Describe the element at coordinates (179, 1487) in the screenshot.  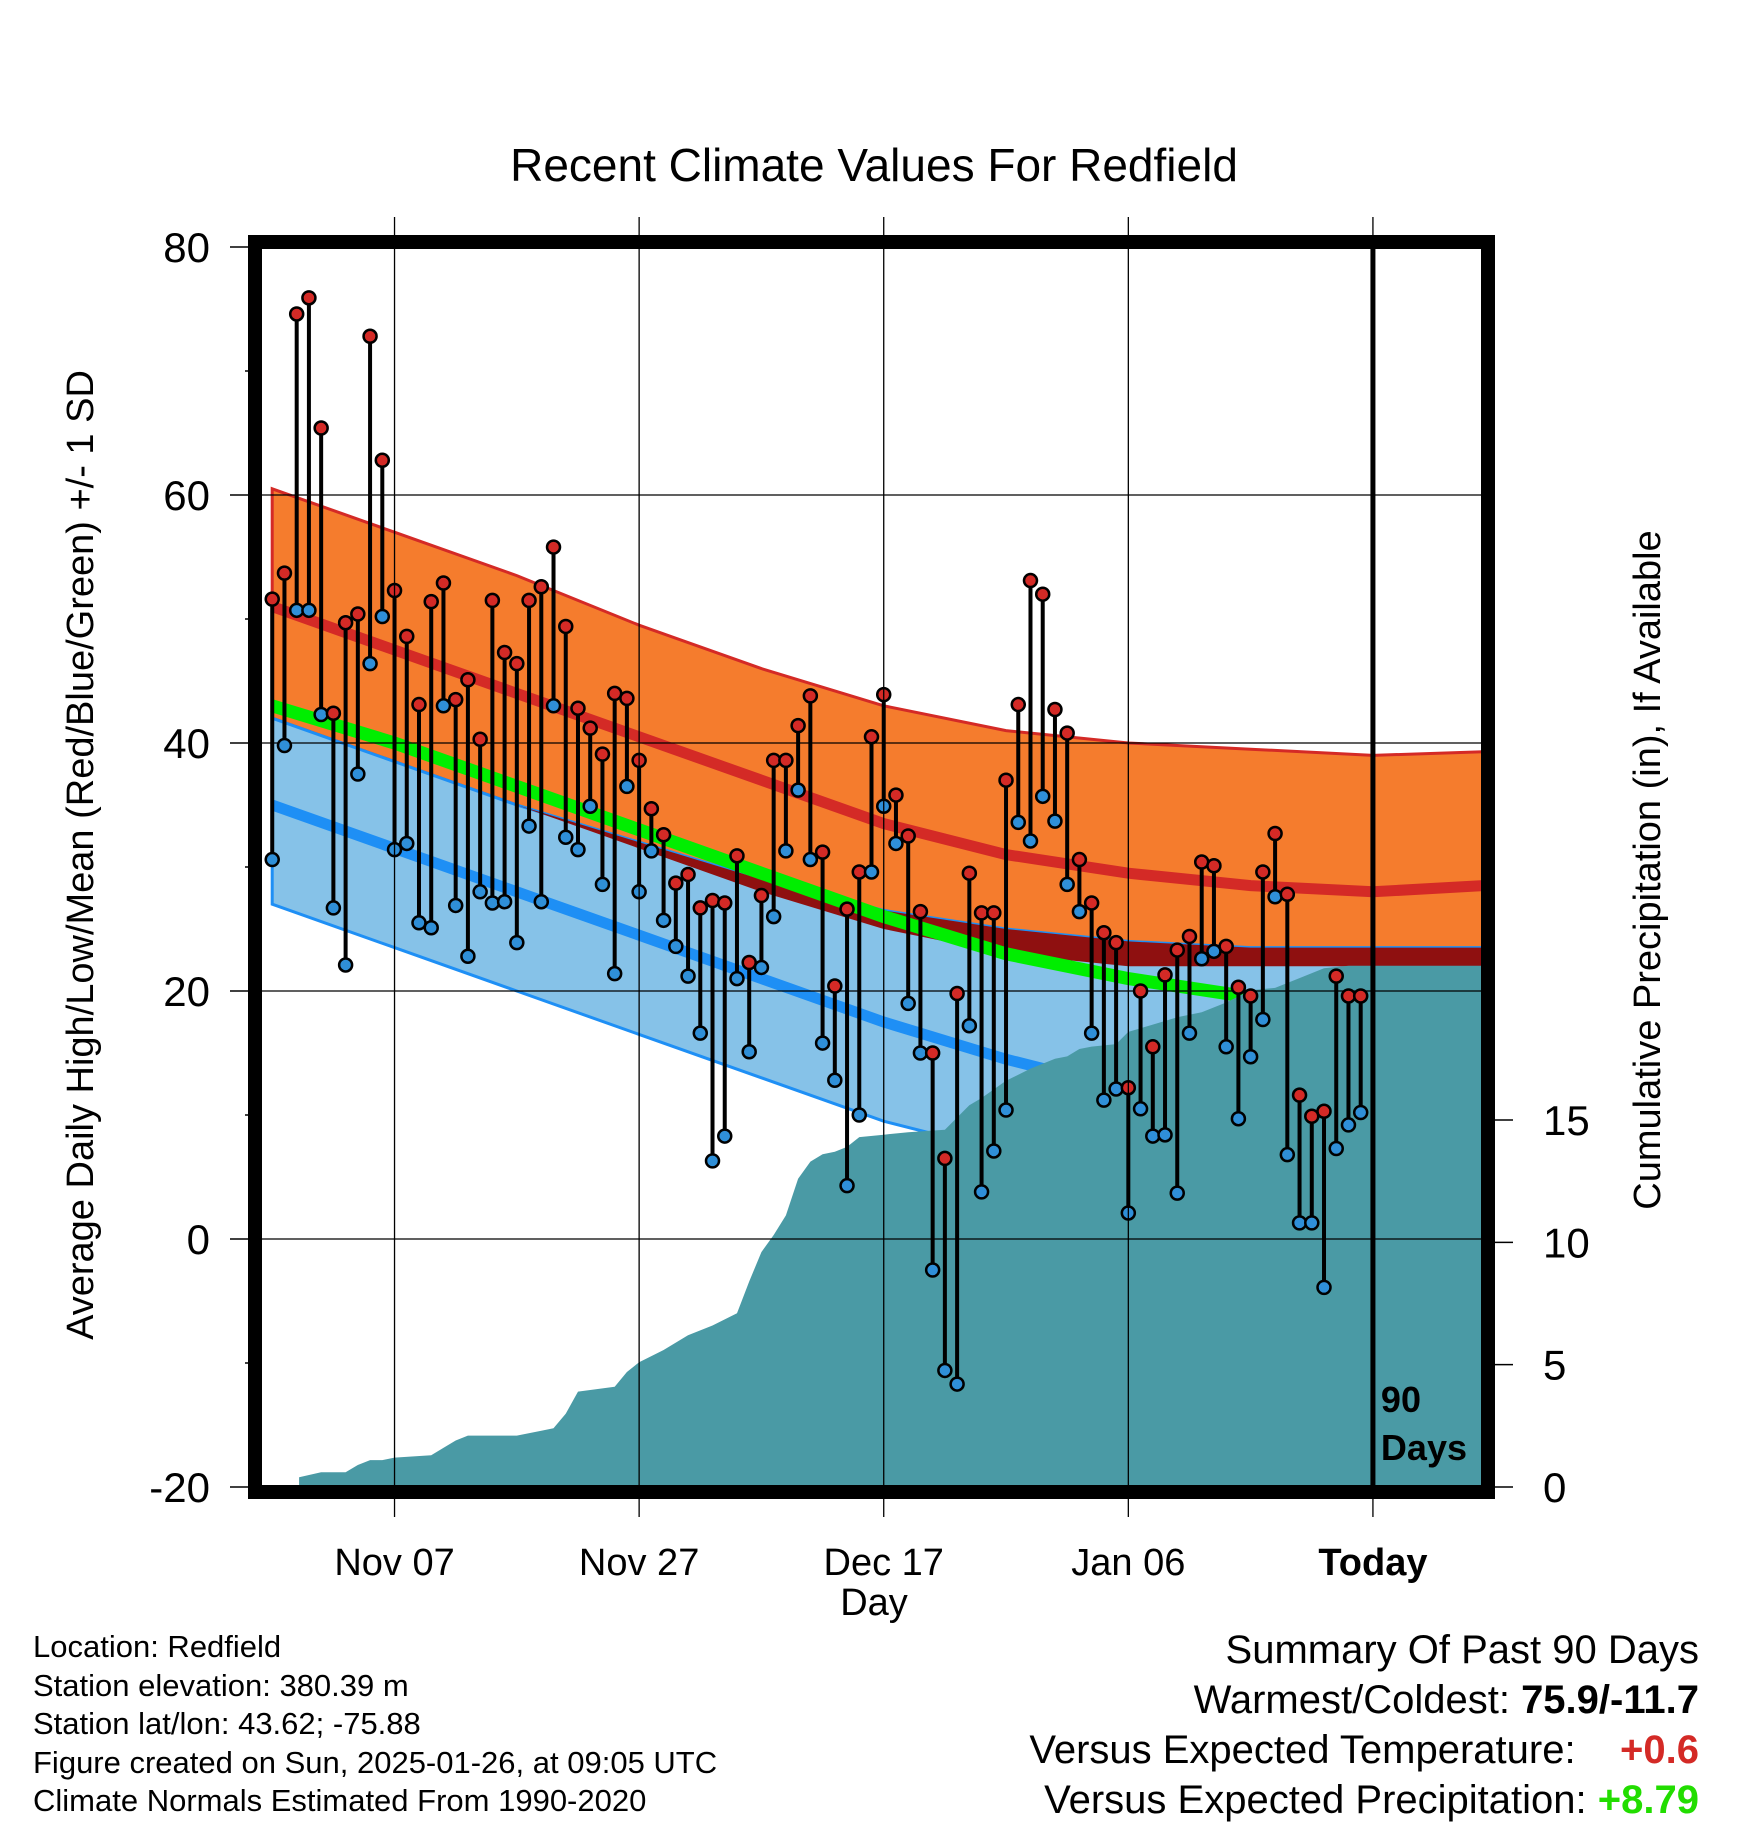
I see `y-tick-label: -20` at that location.